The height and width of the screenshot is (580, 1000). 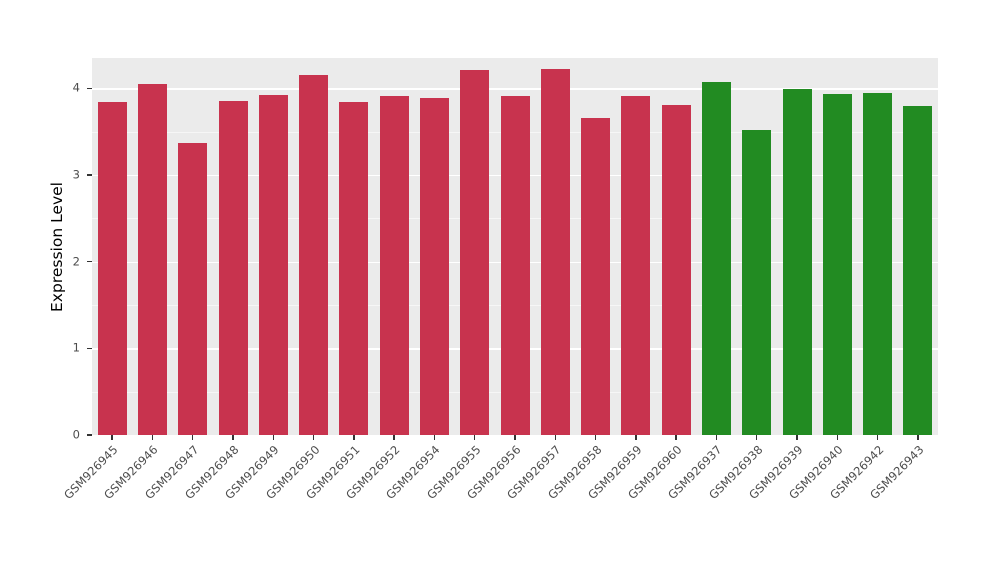 I want to click on bar-GSM926958, so click(x=596, y=276).